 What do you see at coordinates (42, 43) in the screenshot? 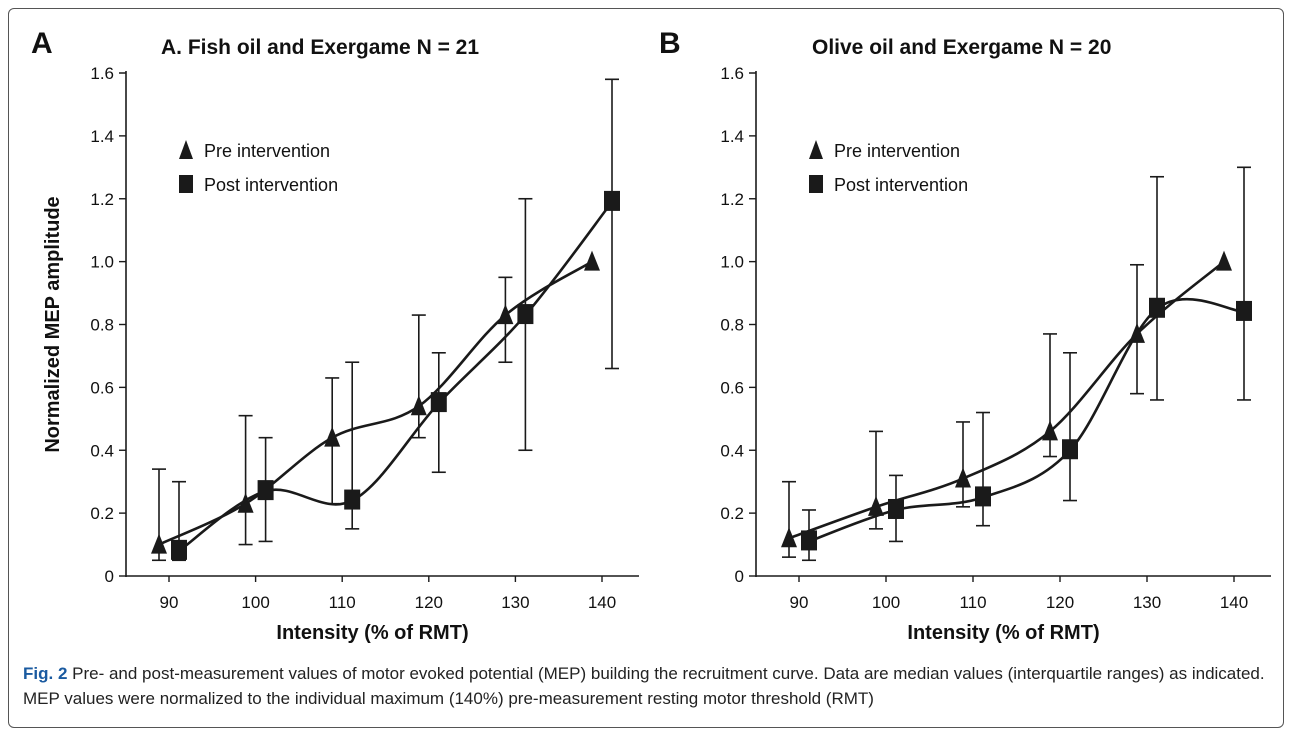
I see `panel-letter: A` at bounding box center [42, 43].